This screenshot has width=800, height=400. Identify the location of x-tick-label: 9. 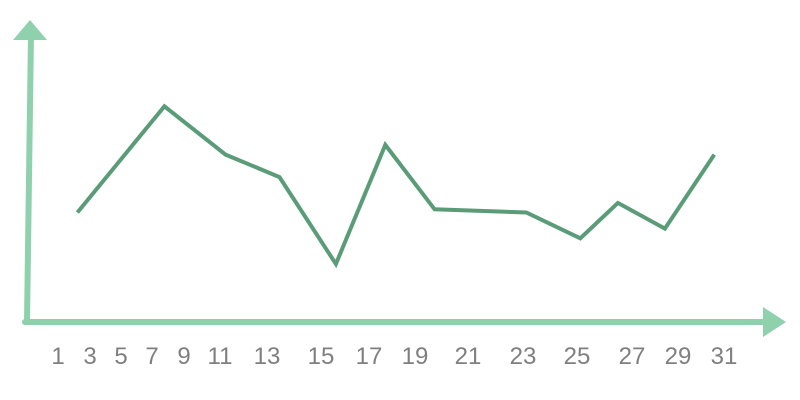
(183, 356).